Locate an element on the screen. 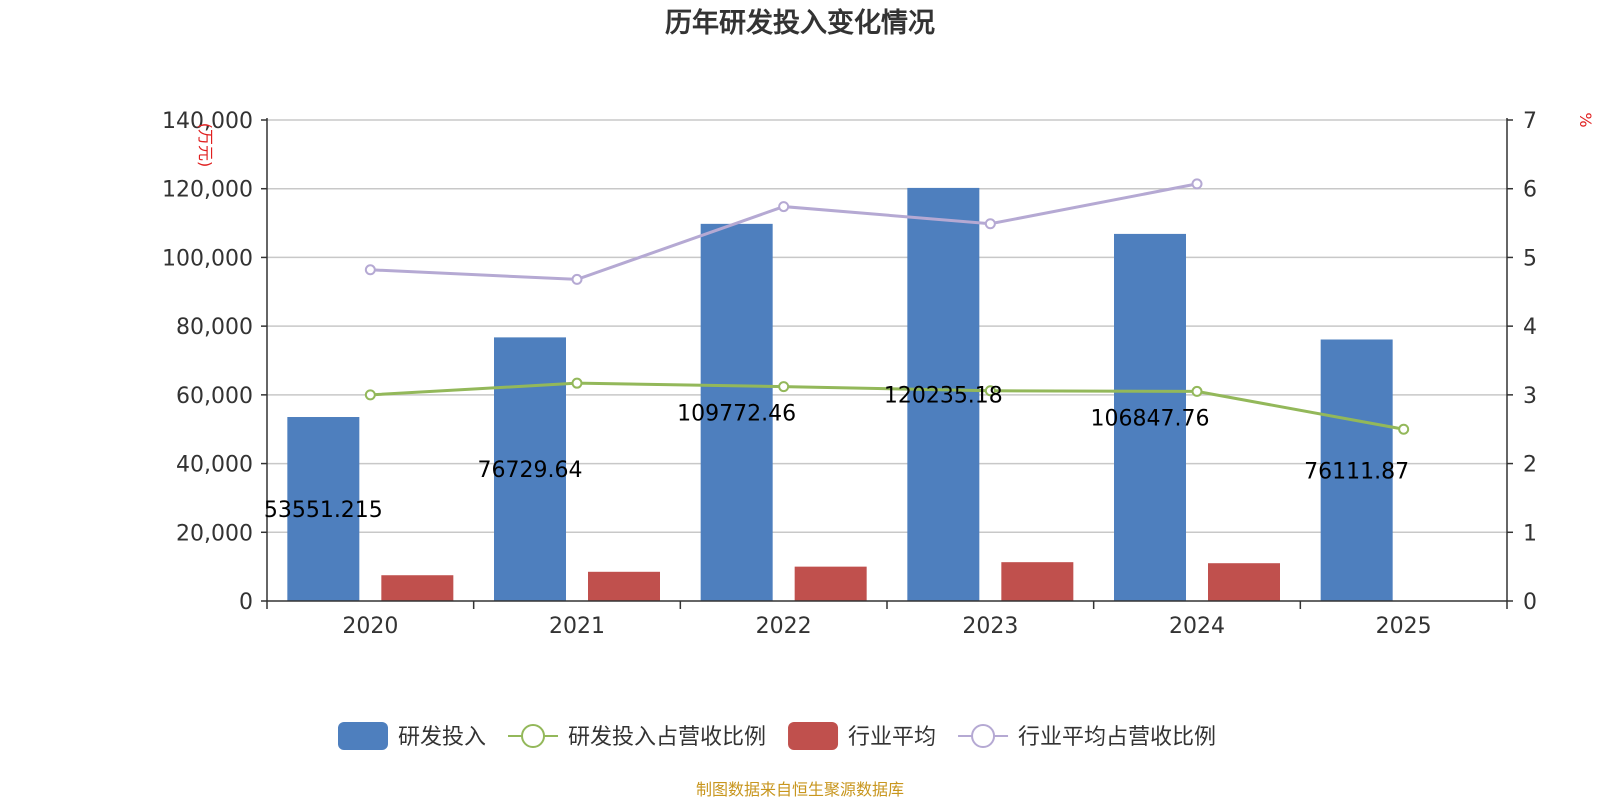 The height and width of the screenshot is (800, 1600). legend-label: 研发投入占营收比例 is located at coordinates (667, 737).